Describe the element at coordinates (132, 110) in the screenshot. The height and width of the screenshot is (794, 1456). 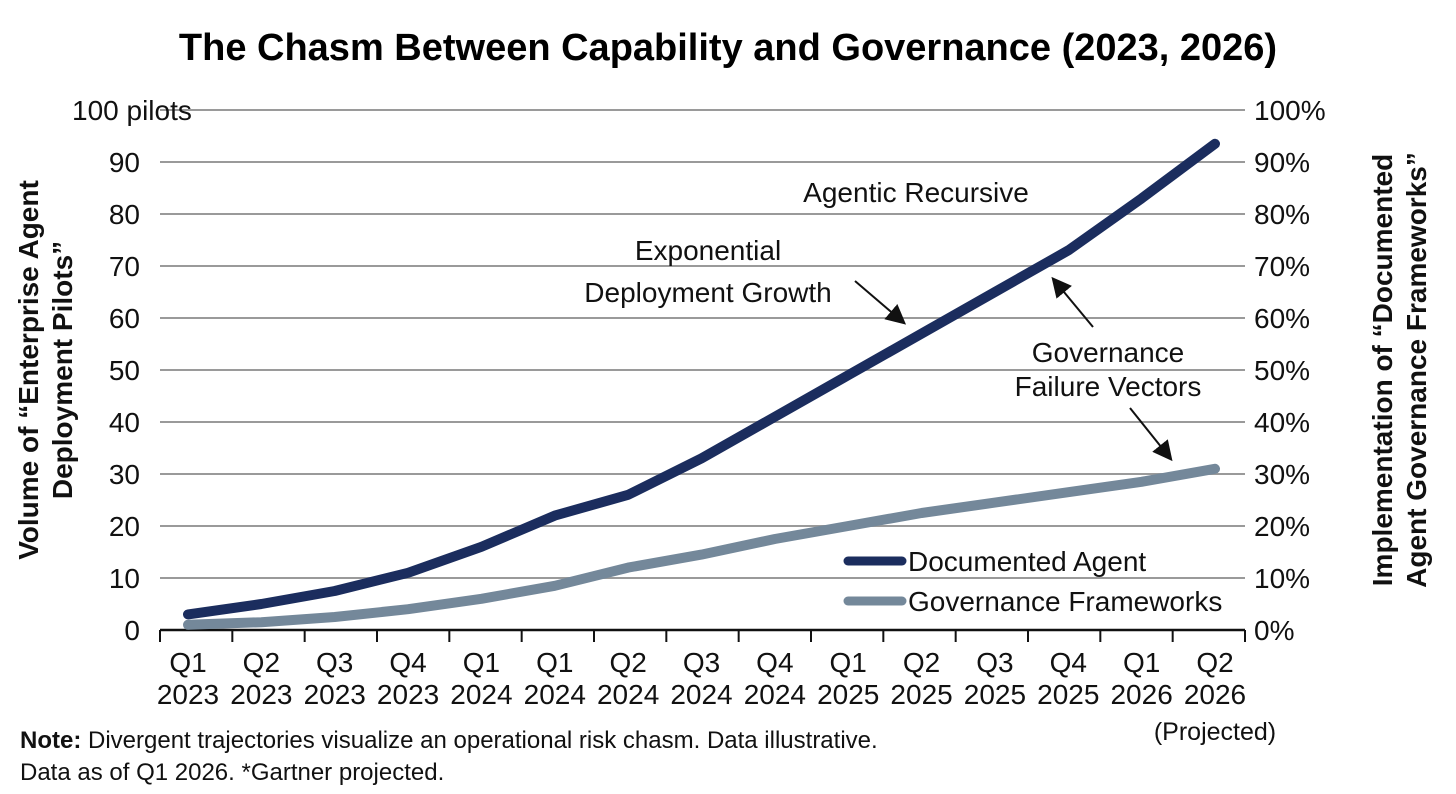
I see `y-tick-label: 100 pilots` at that location.